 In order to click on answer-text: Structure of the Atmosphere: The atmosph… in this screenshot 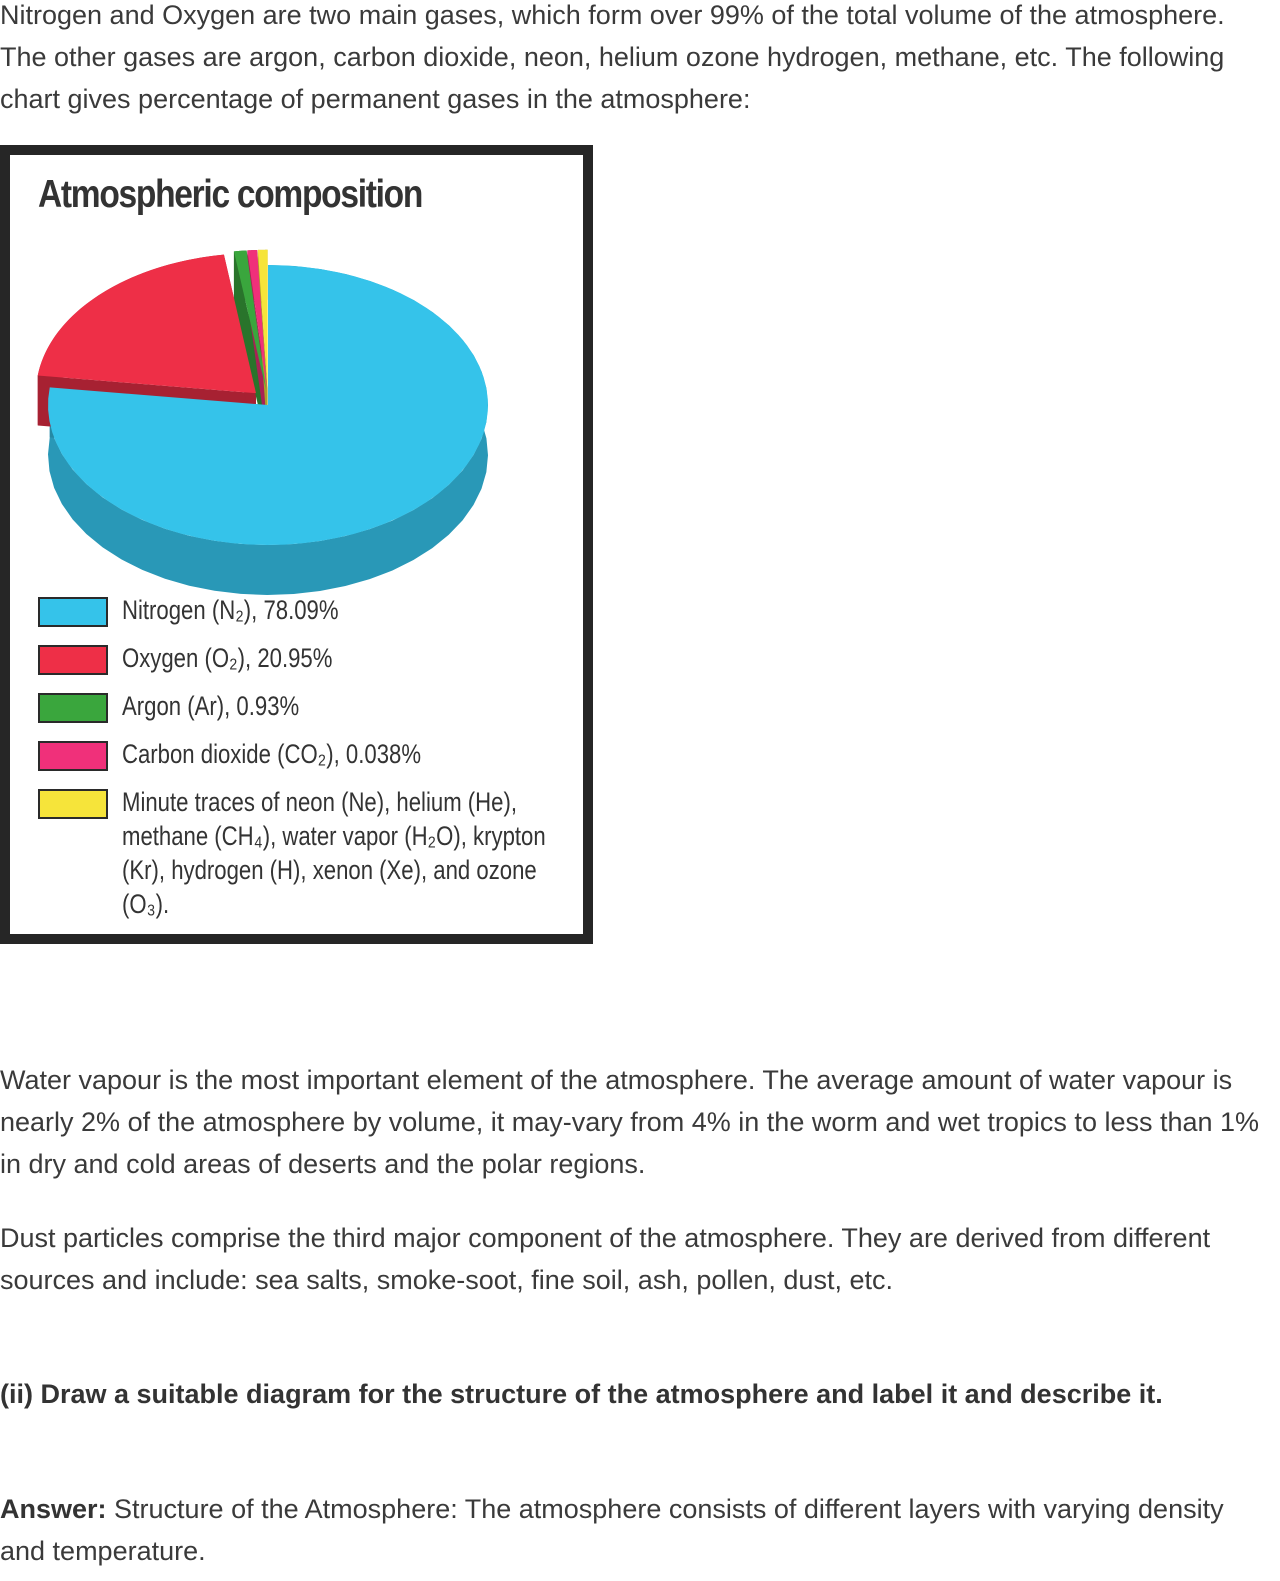, I will do `click(612, 1530)`.